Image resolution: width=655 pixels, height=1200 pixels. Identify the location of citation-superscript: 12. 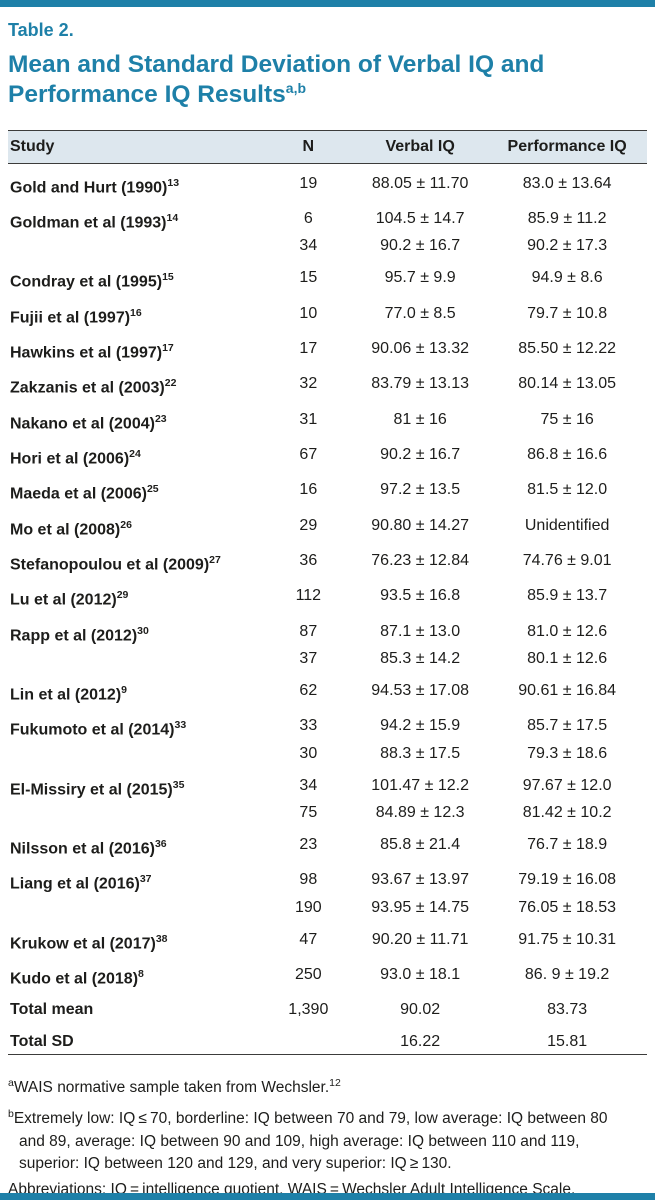
(335, 1083).